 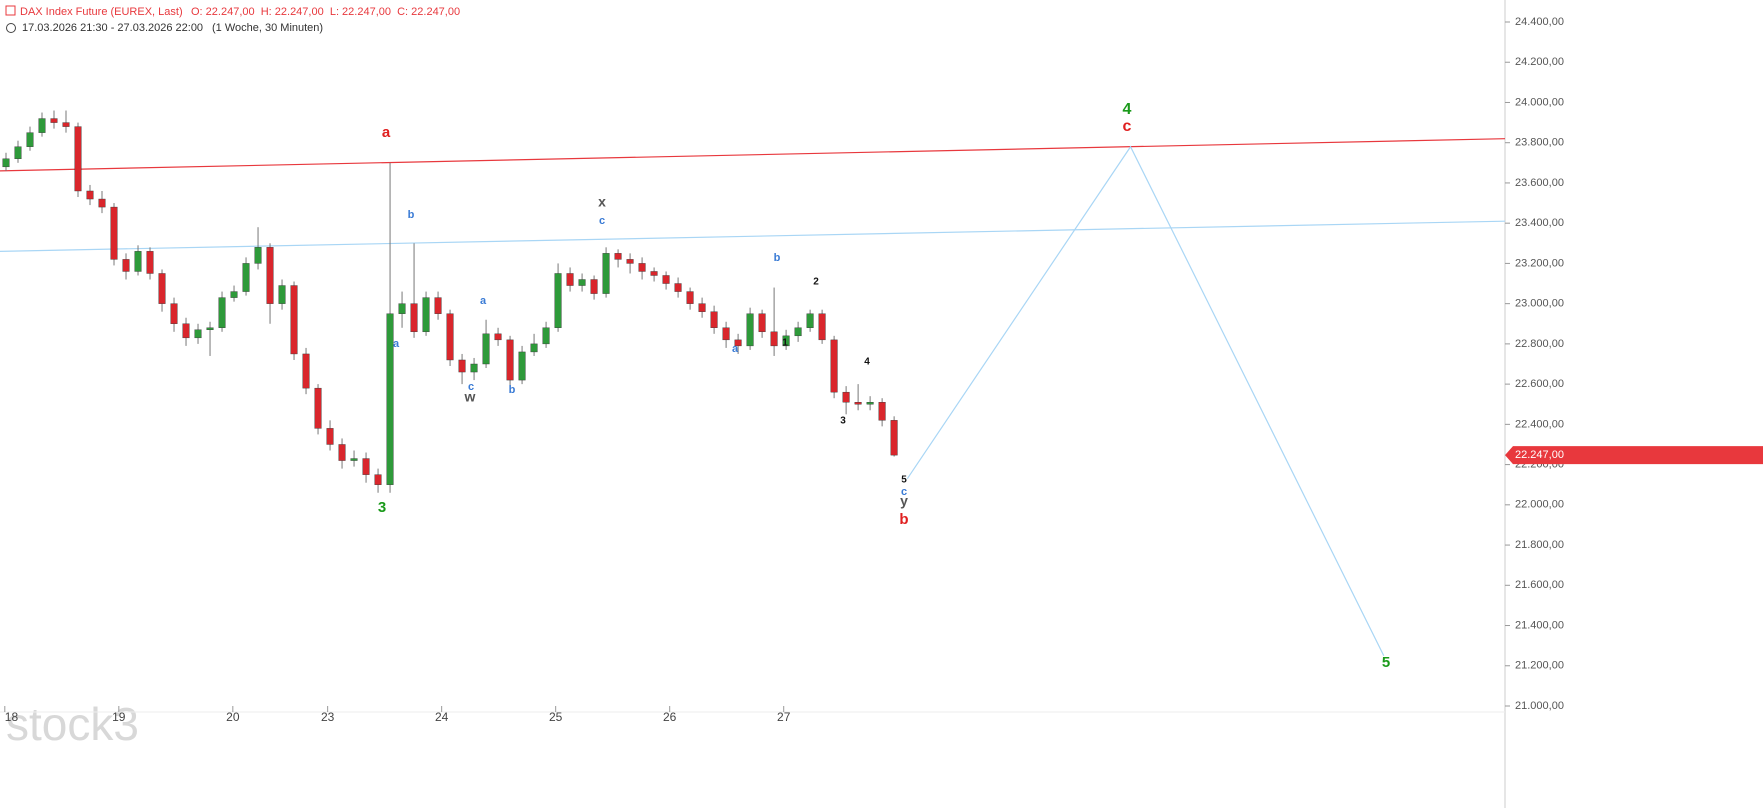 What do you see at coordinates (12, 717) in the screenshot?
I see `x-tick-label: 18` at bounding box center [12, 717].